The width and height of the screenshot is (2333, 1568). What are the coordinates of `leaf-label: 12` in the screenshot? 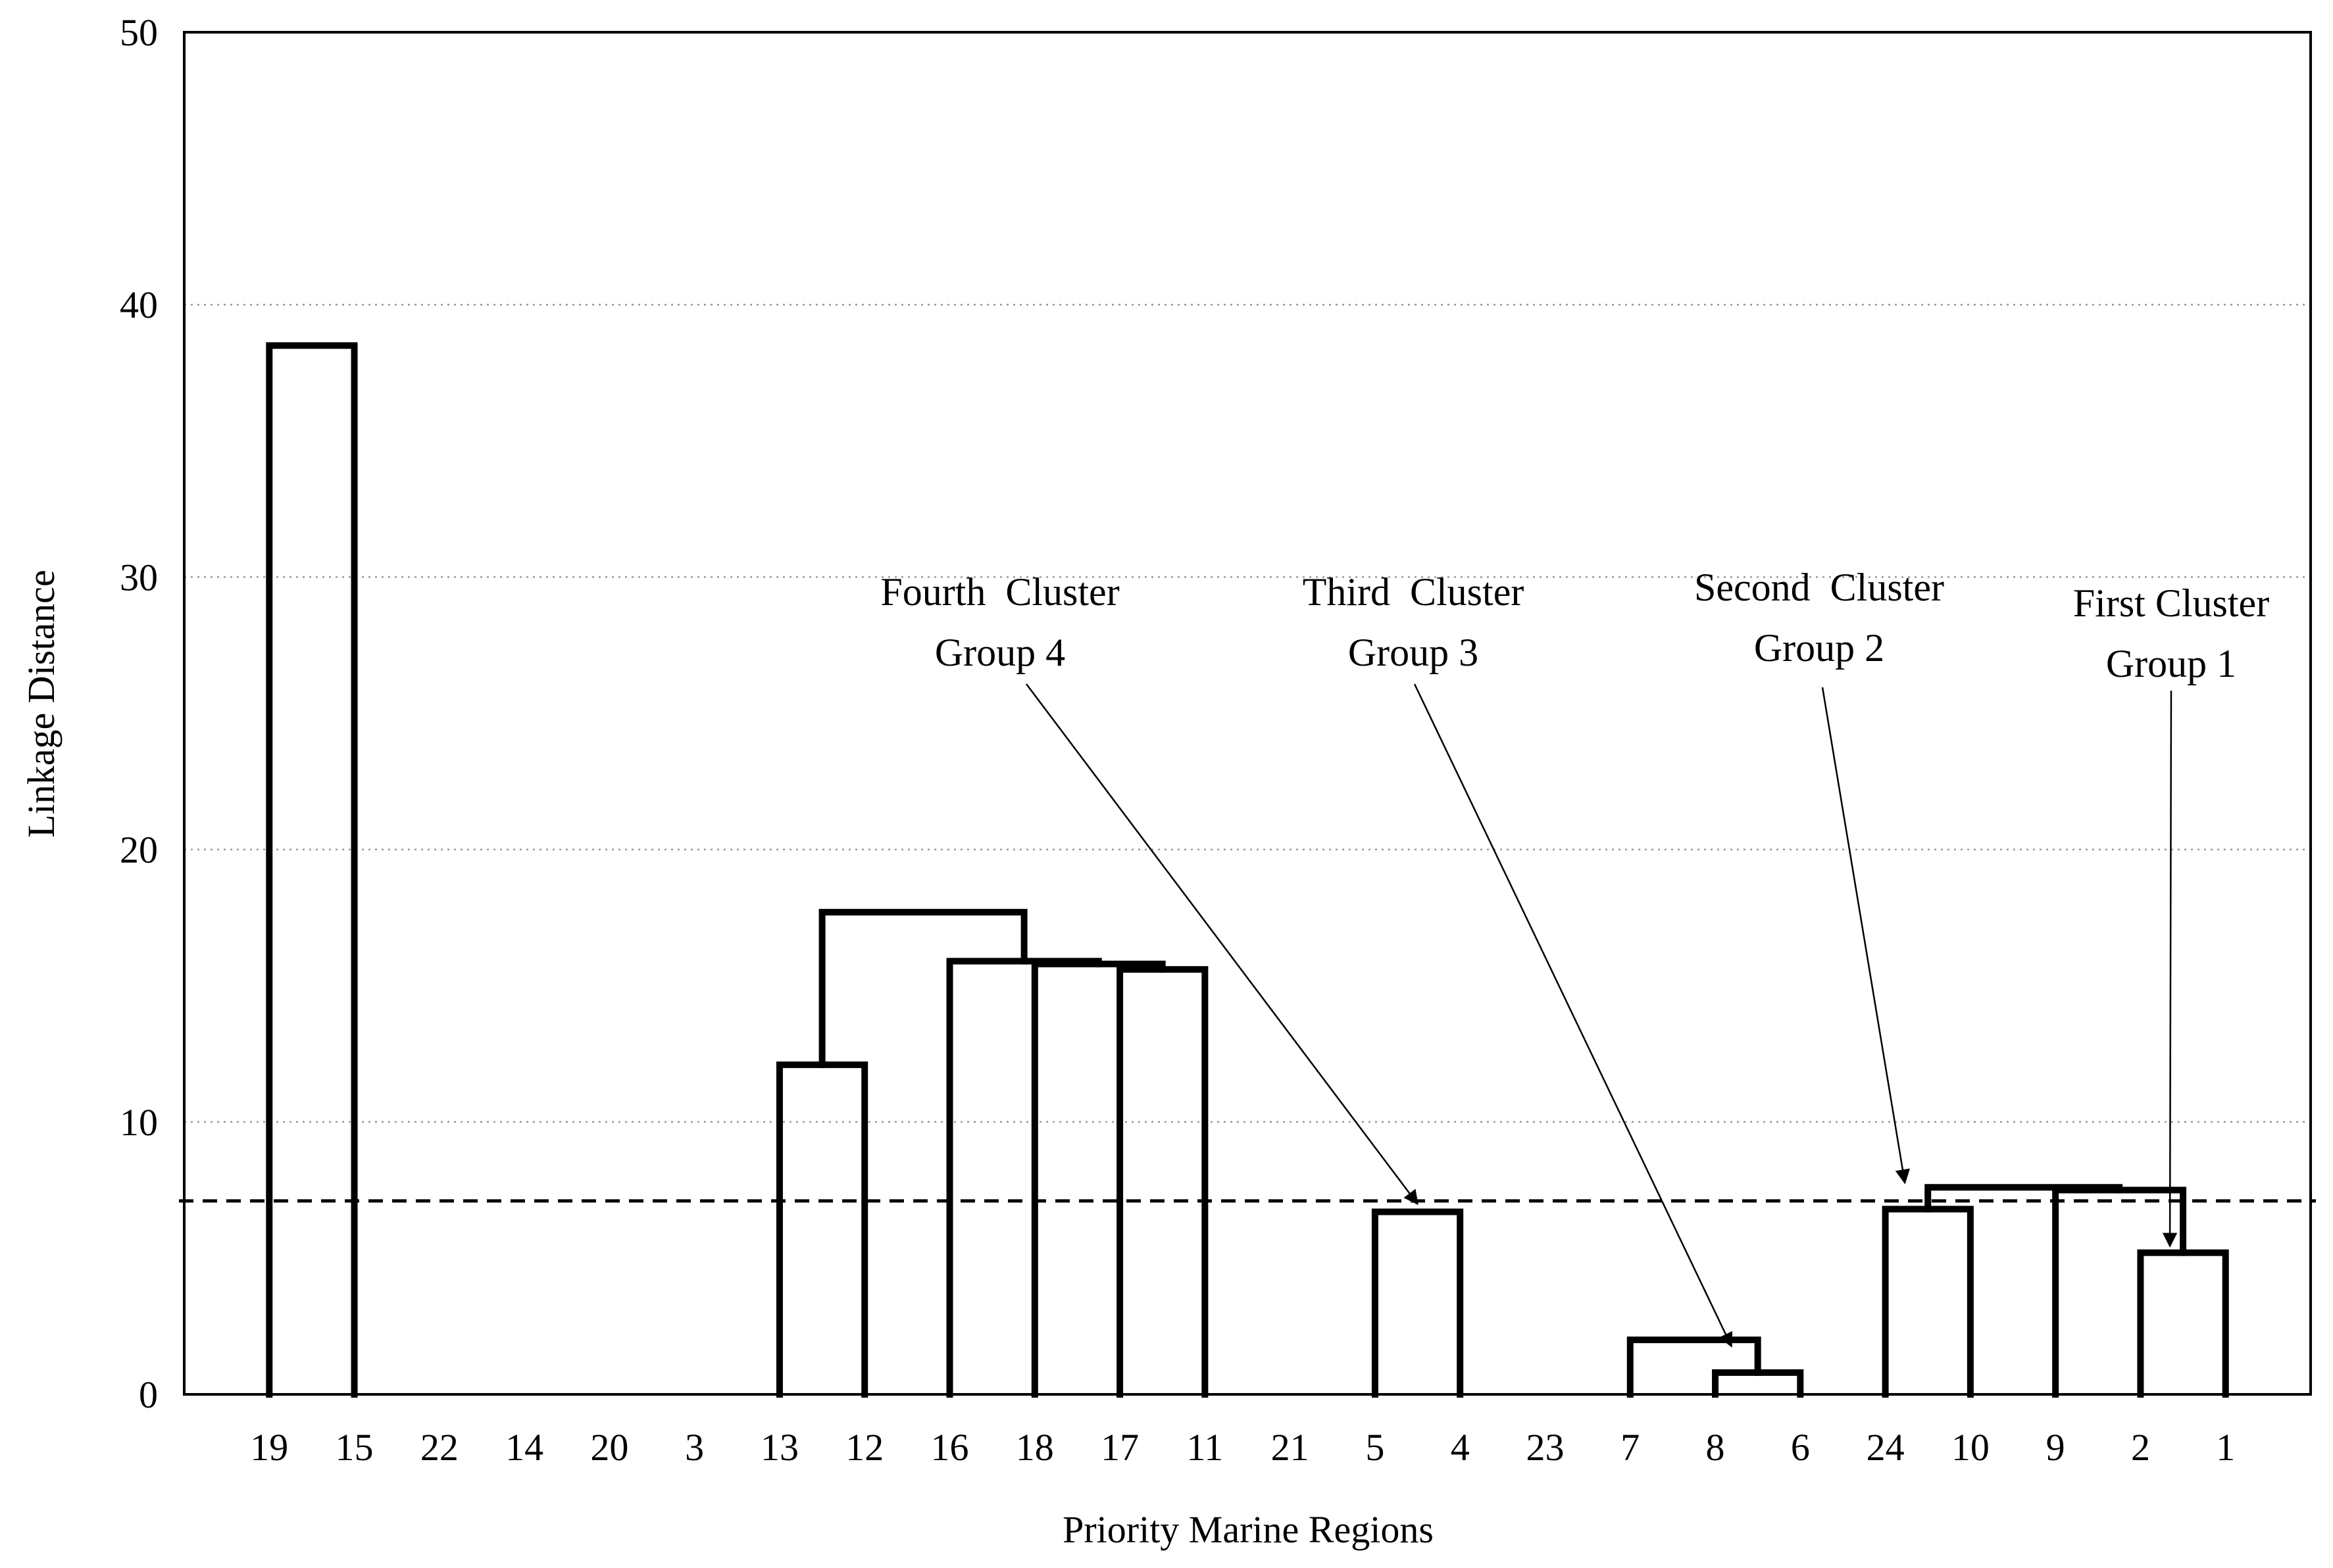 It's located at (865, 1447).